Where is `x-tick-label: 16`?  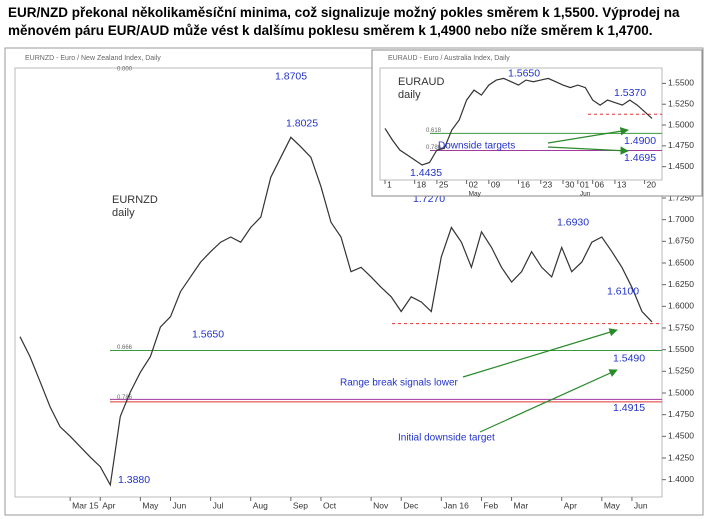 x-tick-label: 16 is located at coordinates (526, 184).